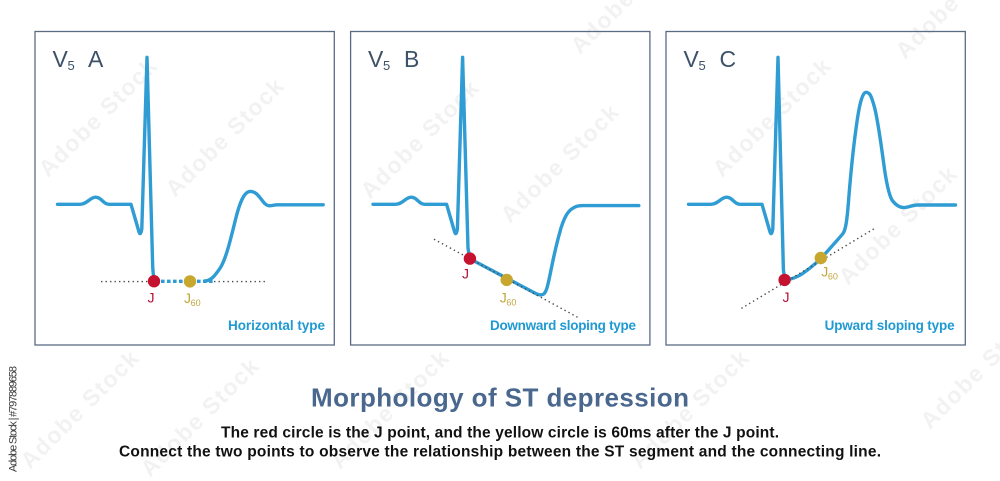 This screenshot has height=481, width=1000. What do you see at coordinates (728, 59) in the screenshot?
I see `svg-text: C` at bounding box center [728, 59].